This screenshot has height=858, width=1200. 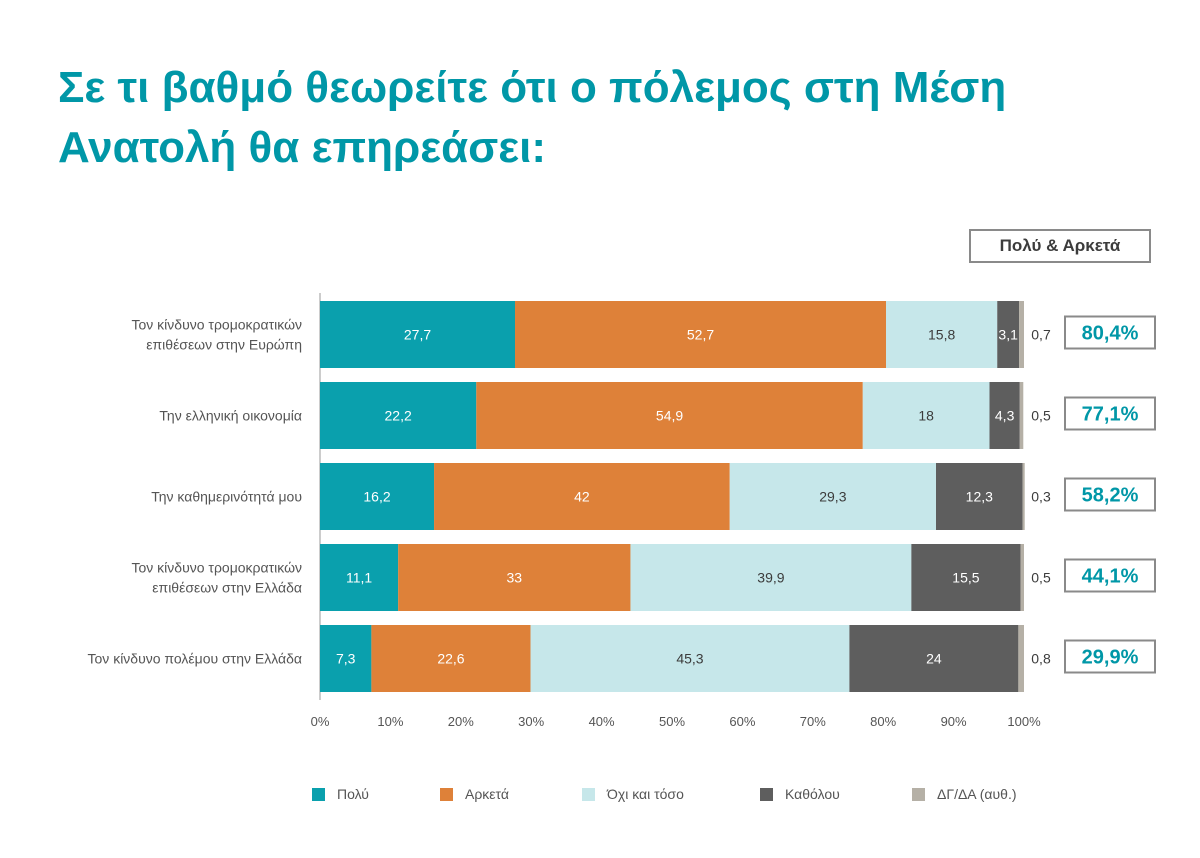 I want to click on data-label: 52,7, so click(x=700, y=335).